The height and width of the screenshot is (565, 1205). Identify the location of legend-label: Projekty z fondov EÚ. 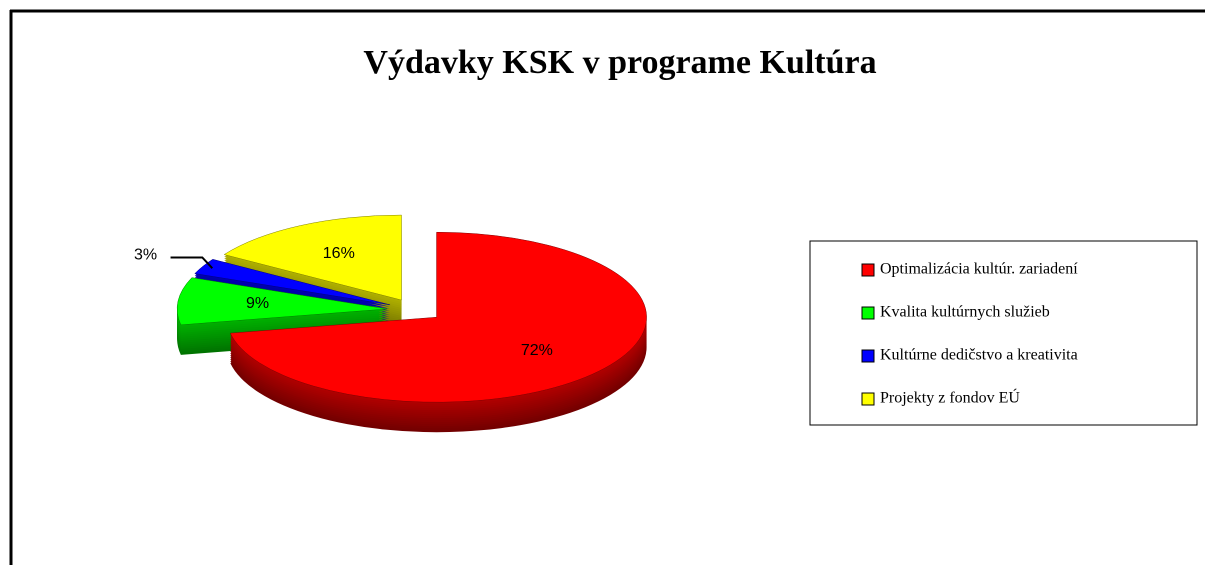
(950, 397).